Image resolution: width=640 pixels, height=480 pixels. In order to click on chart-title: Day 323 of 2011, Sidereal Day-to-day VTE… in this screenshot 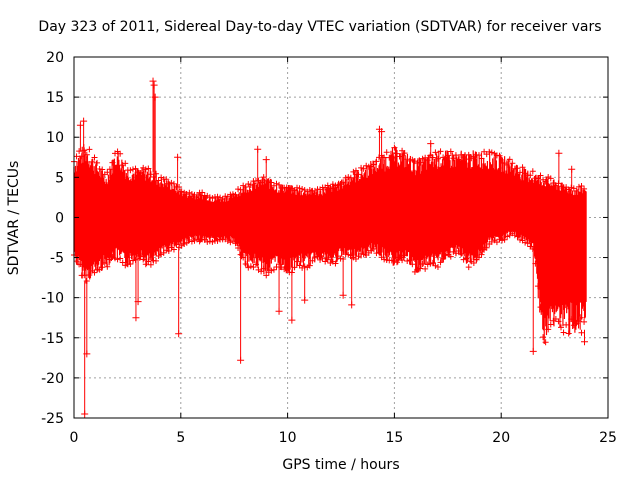, I will do `click(320, 27)`.